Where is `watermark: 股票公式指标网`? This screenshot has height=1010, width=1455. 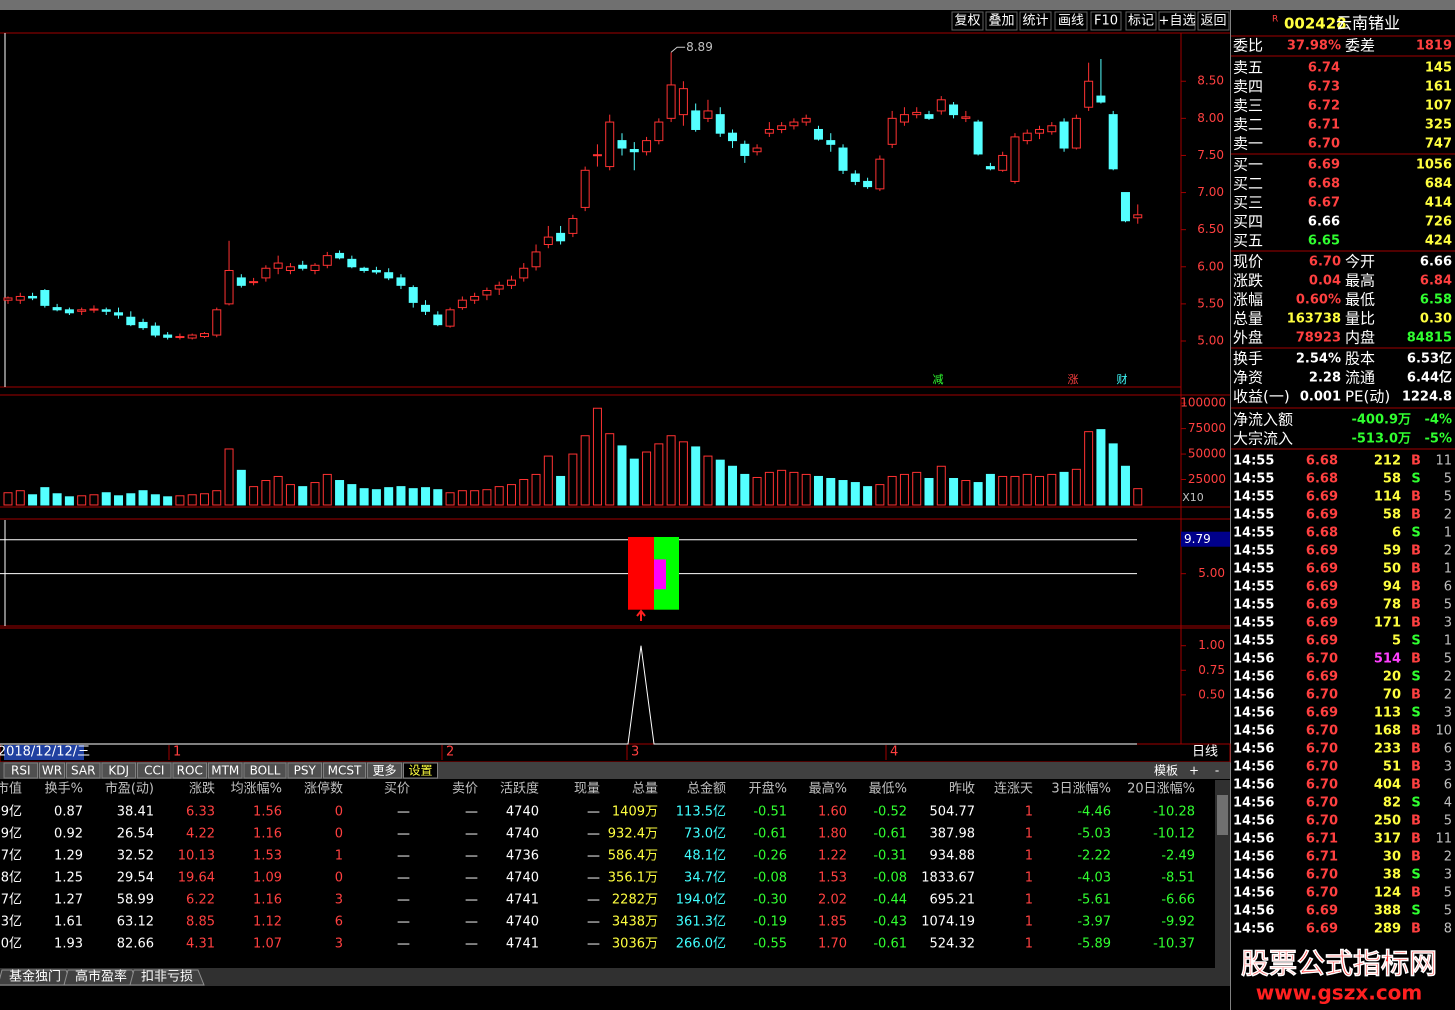 watermark: 股票公式指标网 is located at coordinates (1339, 963).